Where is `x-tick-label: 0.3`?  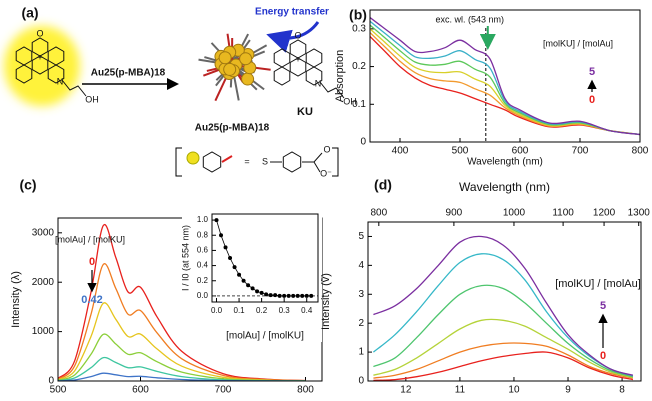 x-tick-label: 0.3 is located at coordinates (285, 310).